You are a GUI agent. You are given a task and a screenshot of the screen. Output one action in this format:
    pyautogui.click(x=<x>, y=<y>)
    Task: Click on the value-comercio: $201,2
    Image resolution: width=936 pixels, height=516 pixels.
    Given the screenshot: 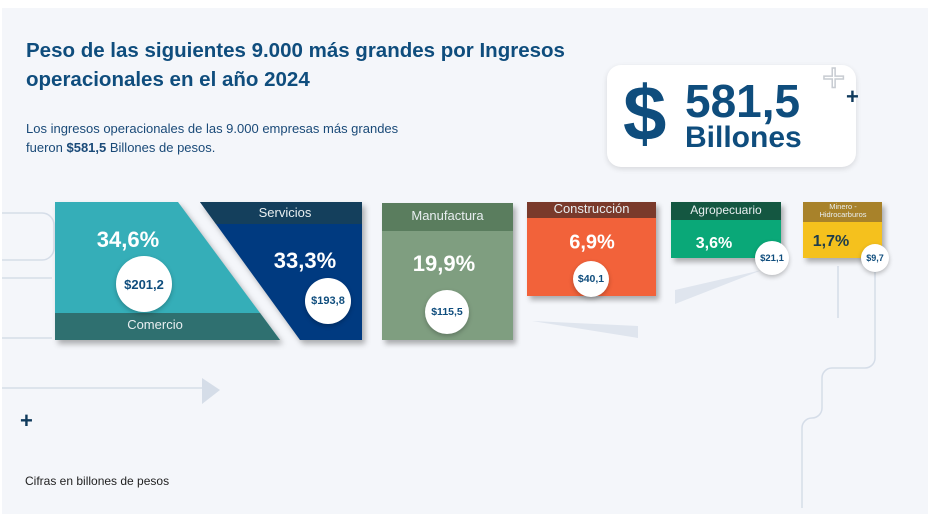 What is the action you would take?
    pyautogui.click(x=144, y=284)
    